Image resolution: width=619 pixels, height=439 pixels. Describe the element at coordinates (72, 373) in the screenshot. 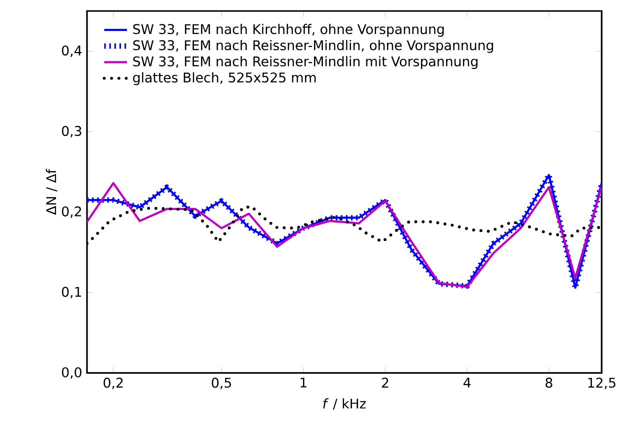

I see `y-tick-label: 0,0` at that location.